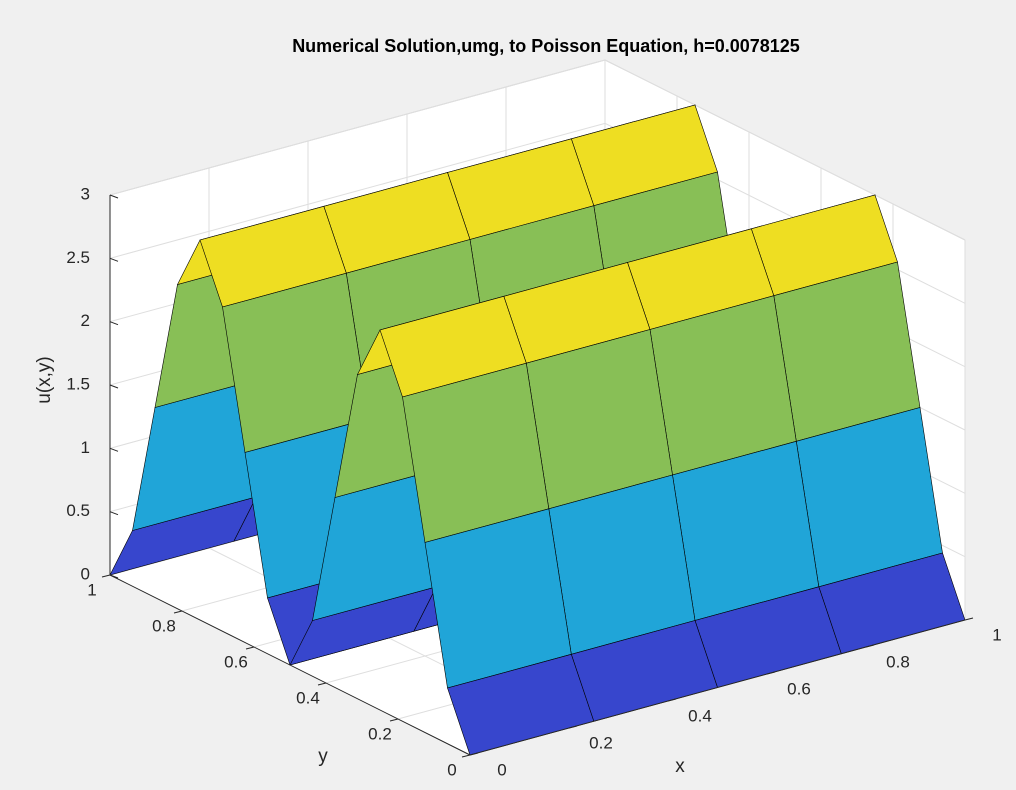 Image resolution: width=1016 pixels, height=790 pixels. Describe the element at coordinates (799, 688) in the screenshot. I see `x-tick-label: 0.6` at that location.